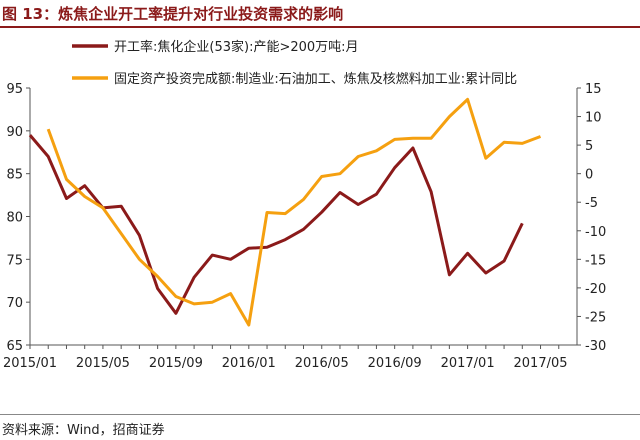 Image resolution: width=640 pixels, height=440 pixels. I want to click on right-tick-label: -15, so click(595, 260).